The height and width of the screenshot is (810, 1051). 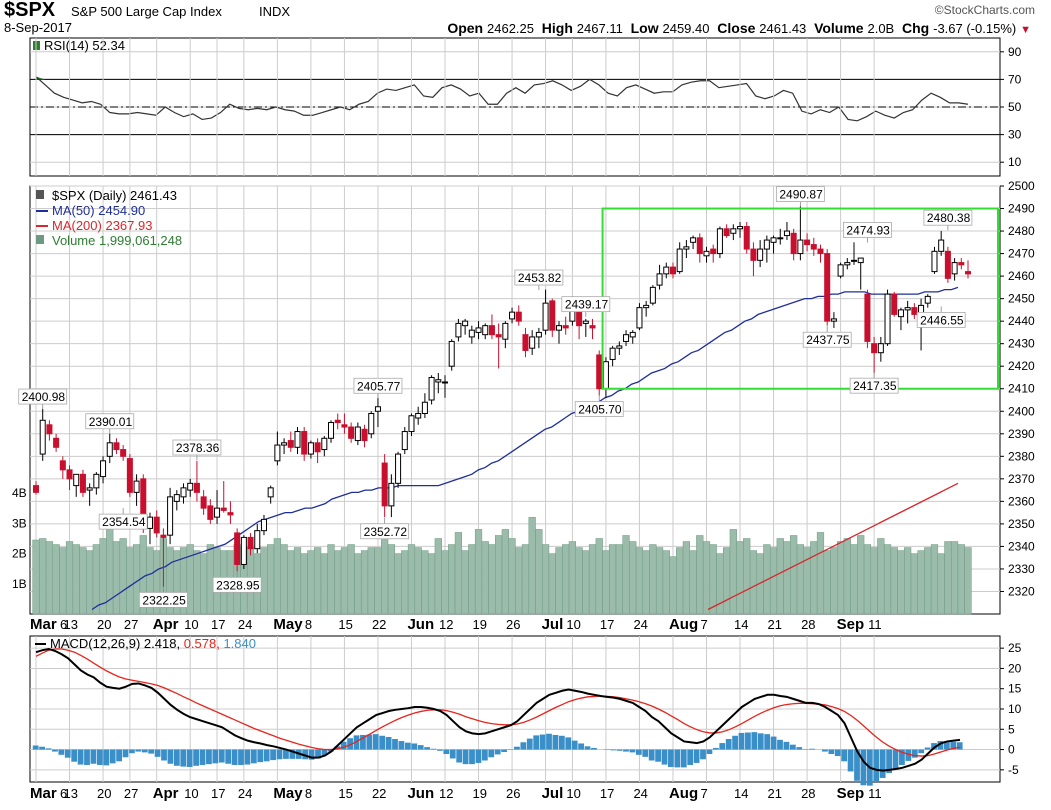 What do you see at coordinates (19, 584) in the screenshot?
I see `volume-tick-label: 1B` at bounding box center [19, 584].